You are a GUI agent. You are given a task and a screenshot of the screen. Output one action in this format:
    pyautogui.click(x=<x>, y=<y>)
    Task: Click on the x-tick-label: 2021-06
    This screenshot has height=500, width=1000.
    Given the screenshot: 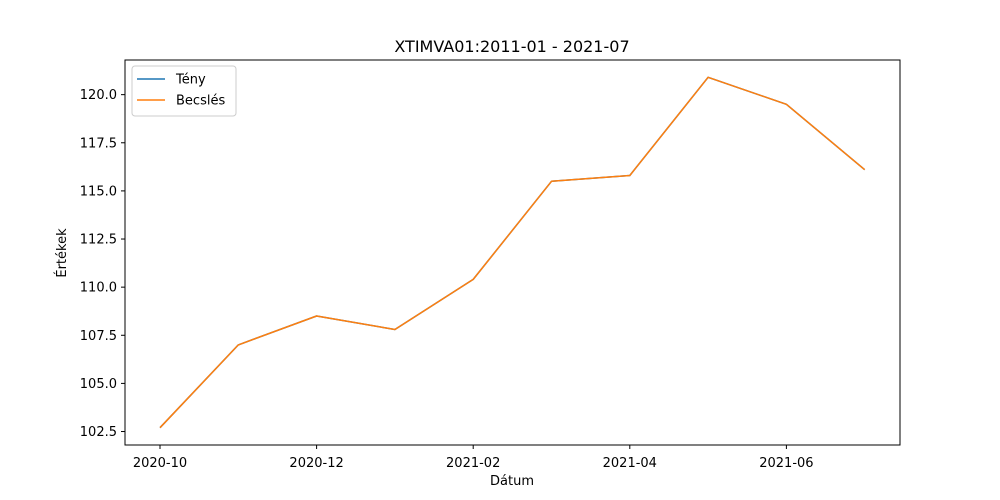 What is the action you would take?
    pyautogui.click(x=786, y=463)
    